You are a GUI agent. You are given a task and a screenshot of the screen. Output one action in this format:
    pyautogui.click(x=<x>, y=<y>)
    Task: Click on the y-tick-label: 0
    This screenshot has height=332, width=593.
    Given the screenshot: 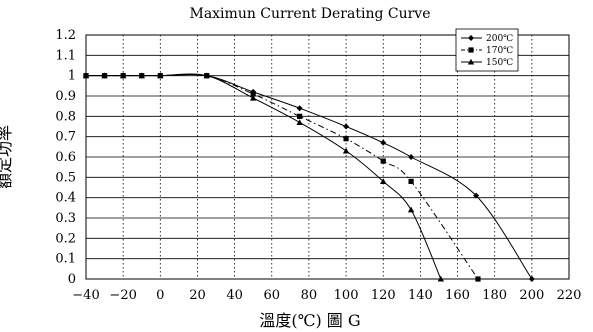 What is the action you would take?
    pyautogui.click(x=72, y=279)
    